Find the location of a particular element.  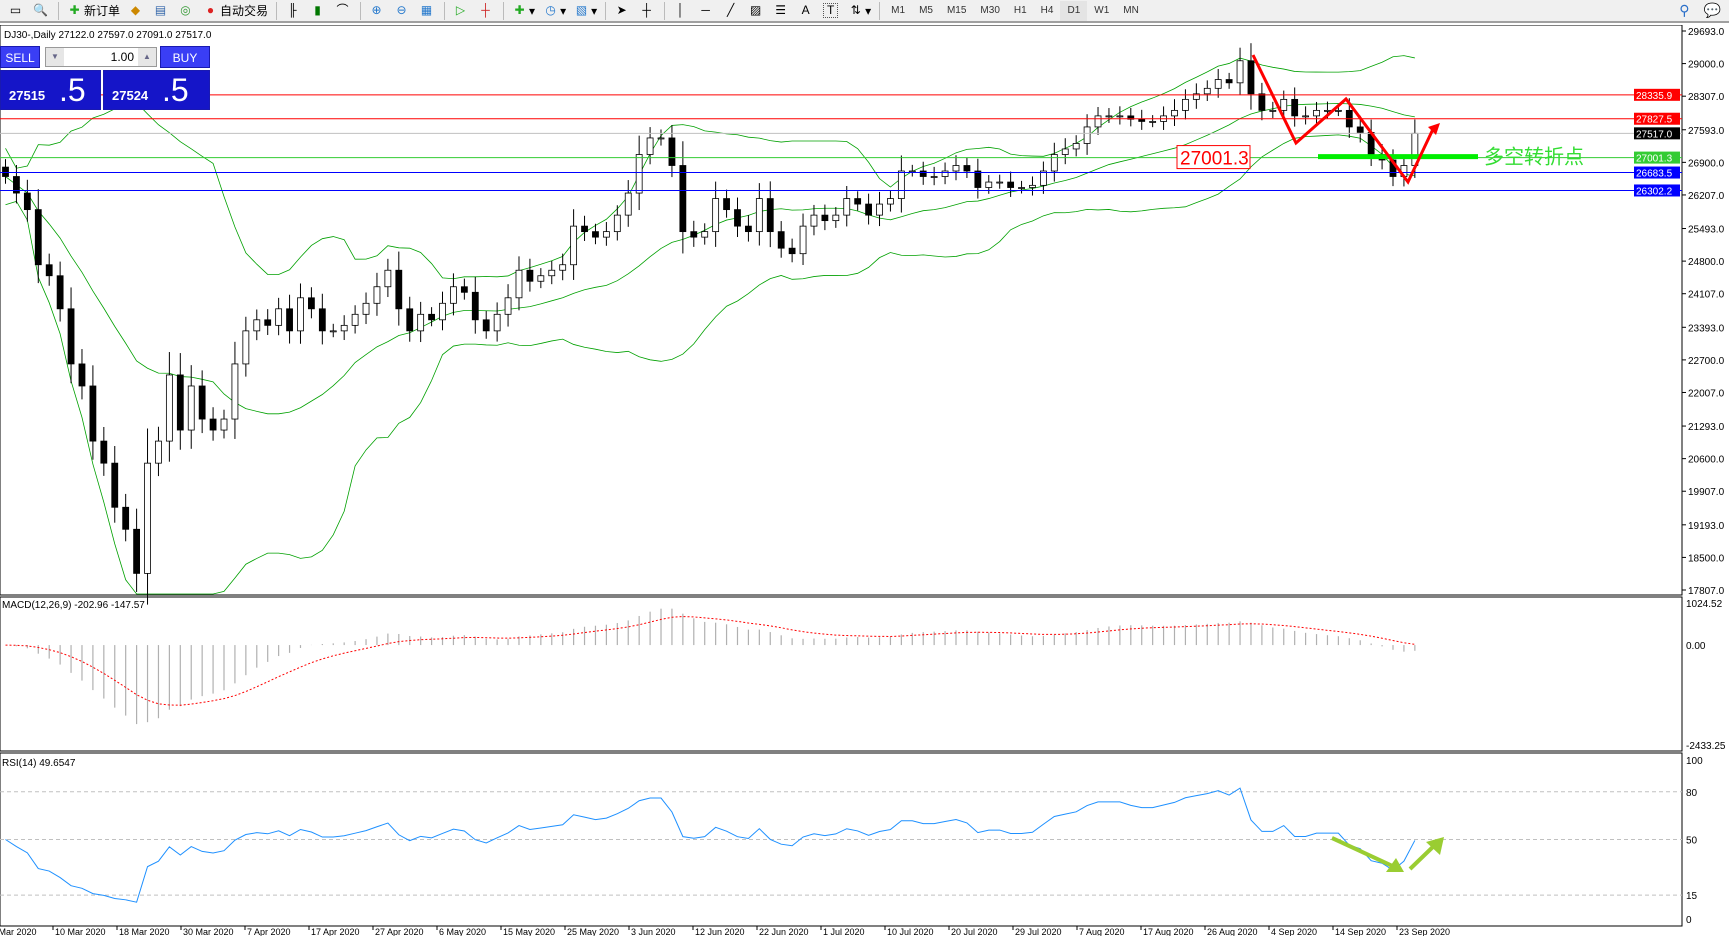

rsi-tick-label: 100 is located at coordinates (1694, 761).